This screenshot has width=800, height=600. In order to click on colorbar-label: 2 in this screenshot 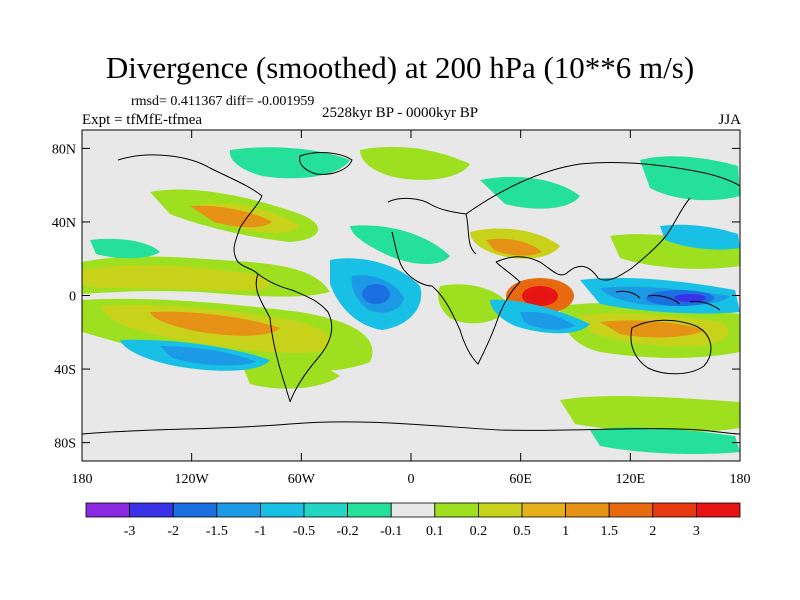, I will do `click(652, 531)`.